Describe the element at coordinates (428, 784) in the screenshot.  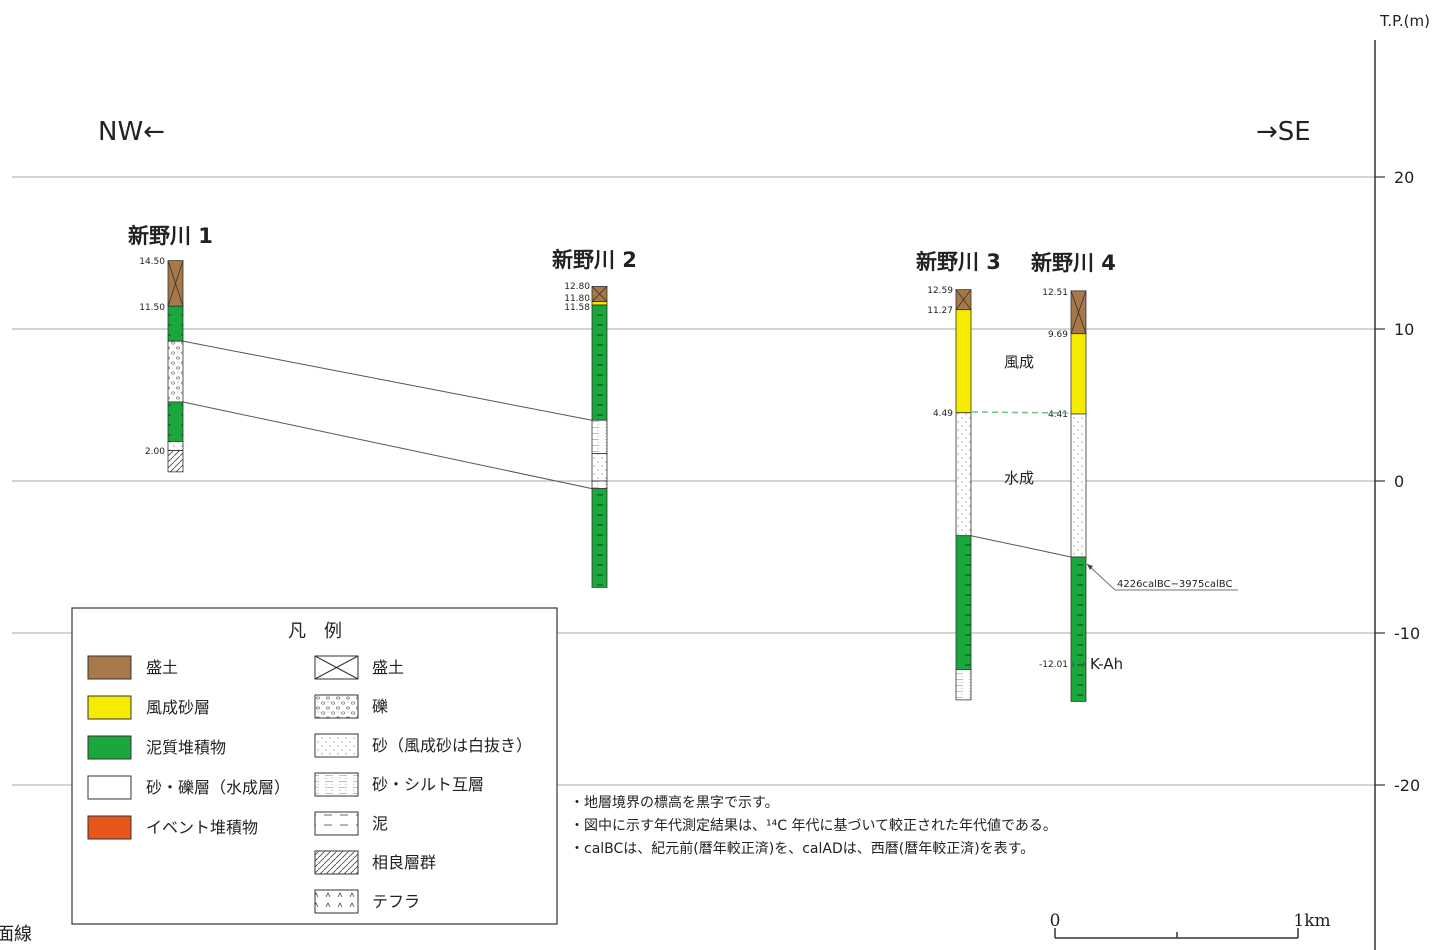
I see `legend-label: 砂・シルト互層` at that location.